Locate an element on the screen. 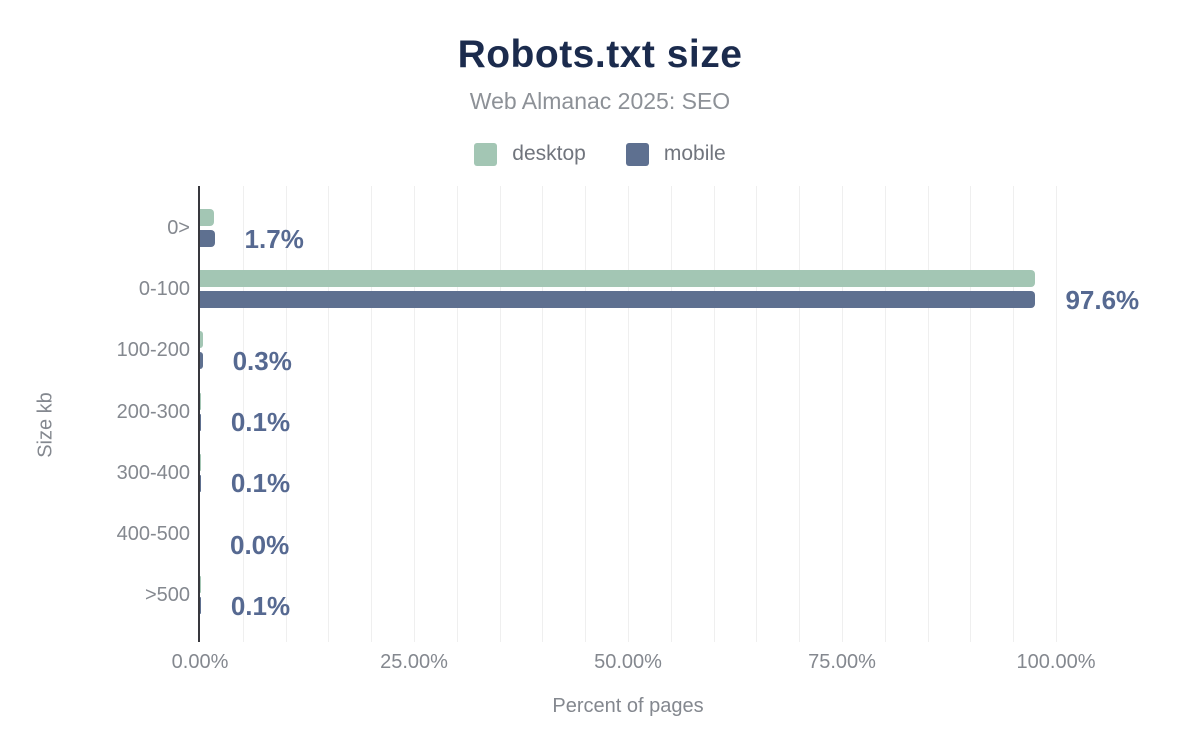  mobile-swatch-icon is located at coordinates (637, 154).